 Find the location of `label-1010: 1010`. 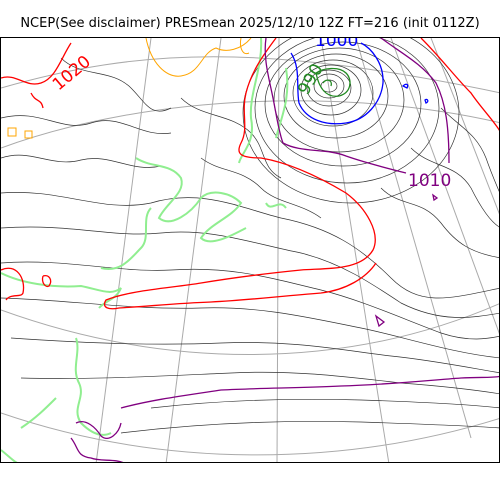

label-1010: 1010 is located at coordinates (429, 181).